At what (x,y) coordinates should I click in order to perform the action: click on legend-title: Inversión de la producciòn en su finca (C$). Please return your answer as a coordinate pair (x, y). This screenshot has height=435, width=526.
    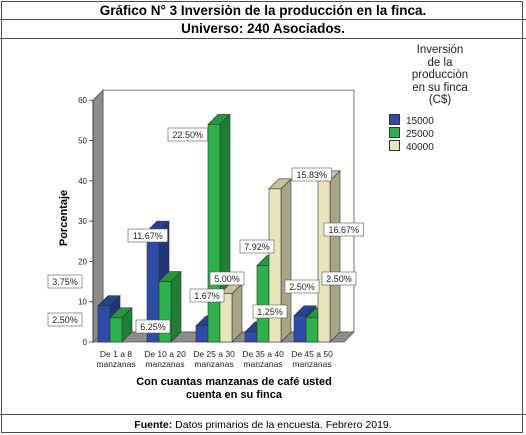
    Looking at the image, I should click on (440, 75).